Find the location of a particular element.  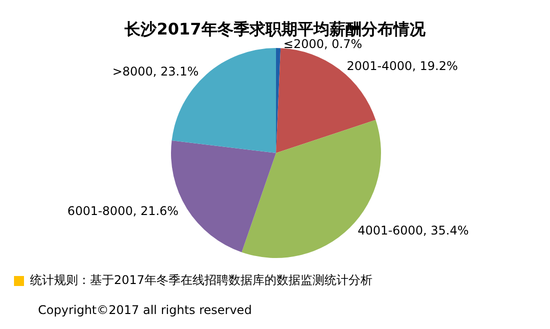

text: Copyright©2017 all rights reserved is located at coordinates (145, 310).